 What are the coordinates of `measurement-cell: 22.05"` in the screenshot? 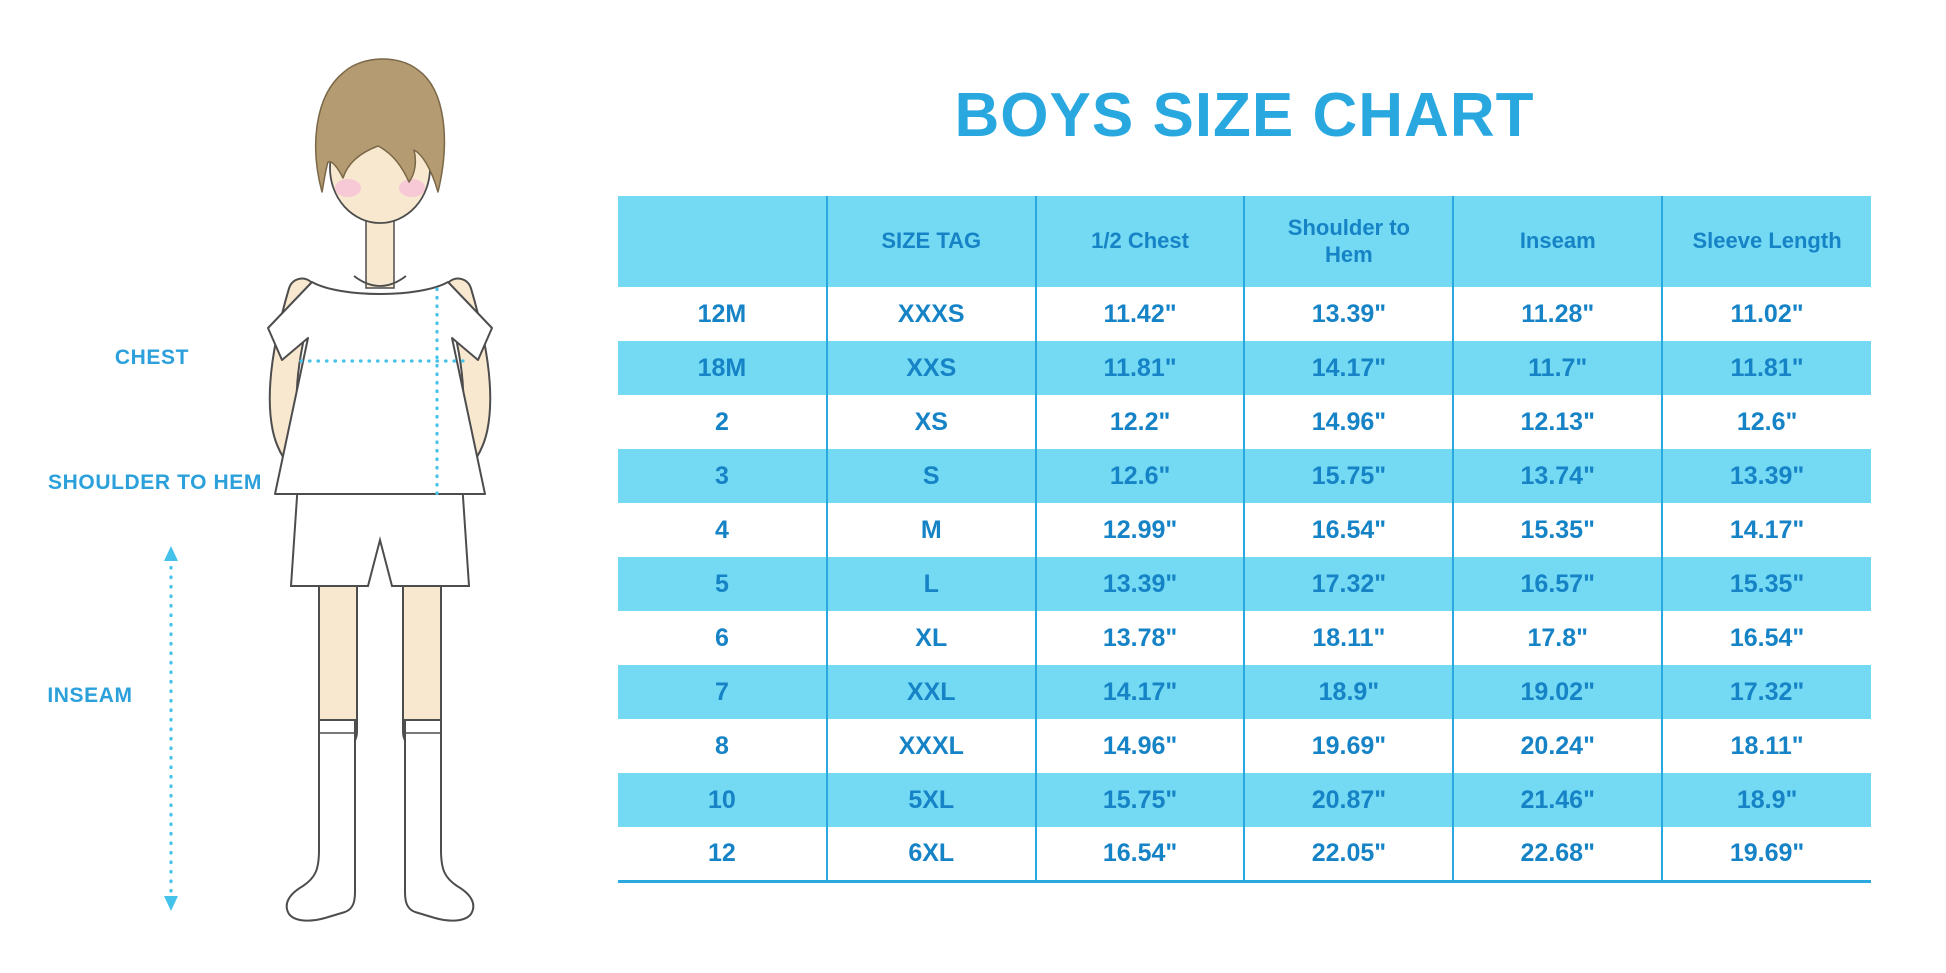 It's located at (1349, 854).